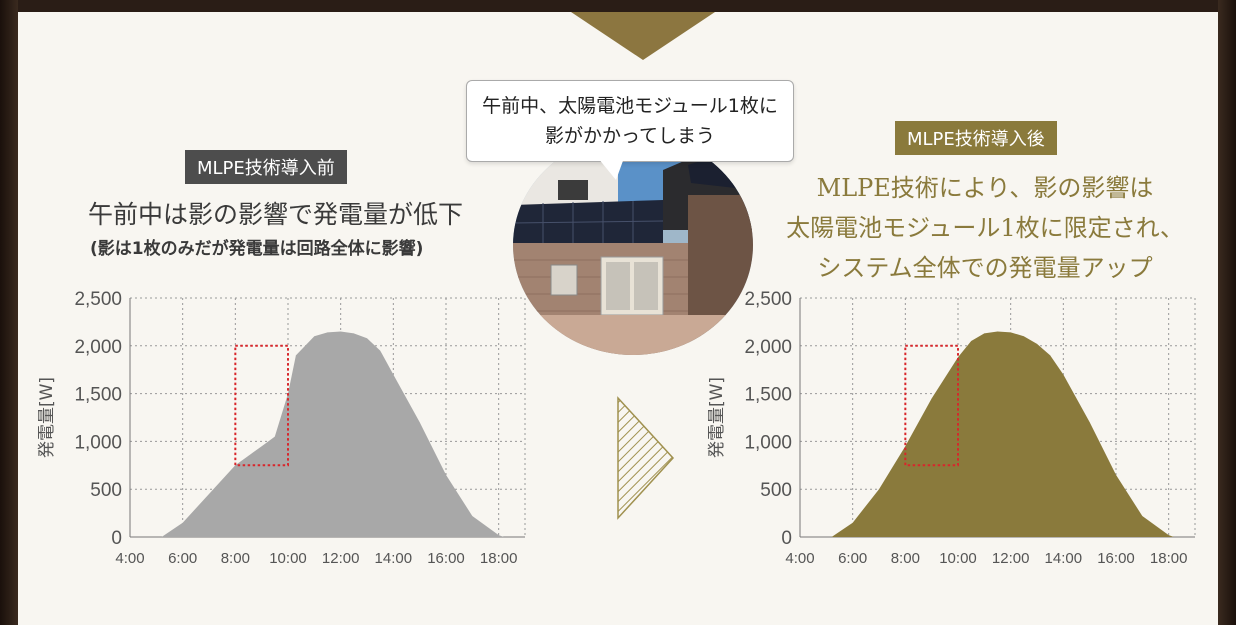 This screenshot has height=625, width=1236. I want to click on callout-bubble: 午前中、太陽電池モジュール1枚に 影がかかってしまう, so click(630, 121).